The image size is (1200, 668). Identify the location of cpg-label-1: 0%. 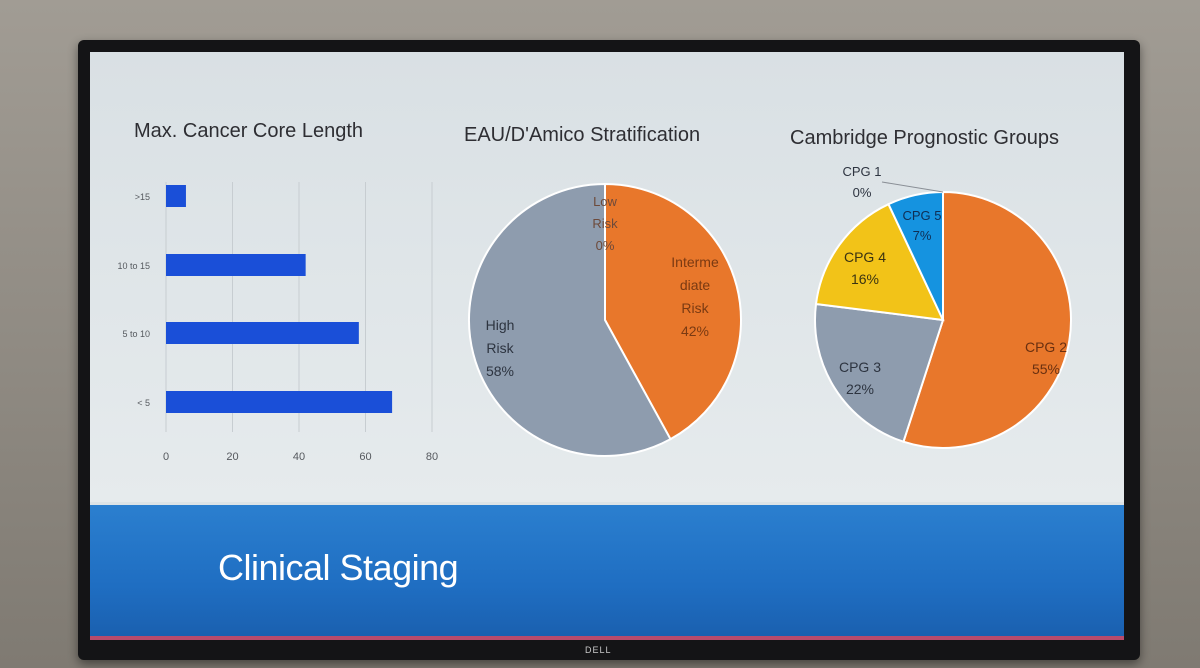
(862, 192).